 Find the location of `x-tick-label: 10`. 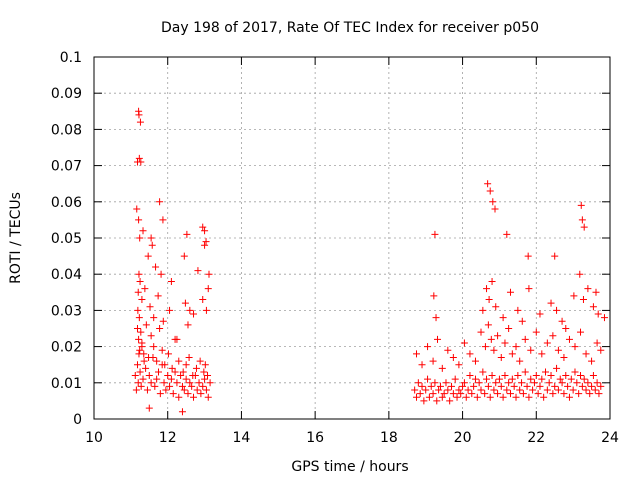

x-tick-label: 10 is located at coordinates (94, 438).